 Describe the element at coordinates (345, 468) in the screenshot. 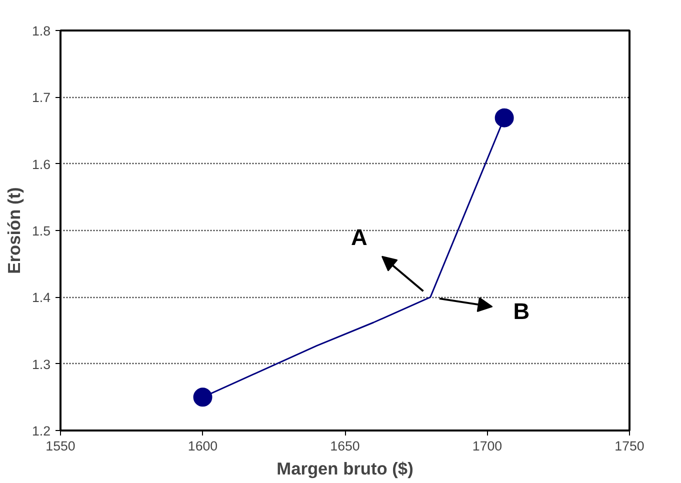

I see `x-axis-title: Margen bruto ($)` at that location.